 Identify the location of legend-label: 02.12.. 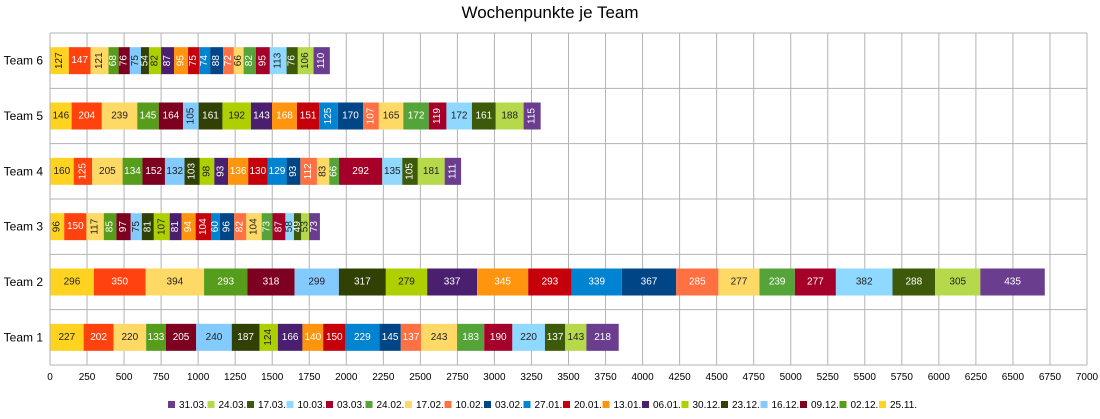
(865, 405).